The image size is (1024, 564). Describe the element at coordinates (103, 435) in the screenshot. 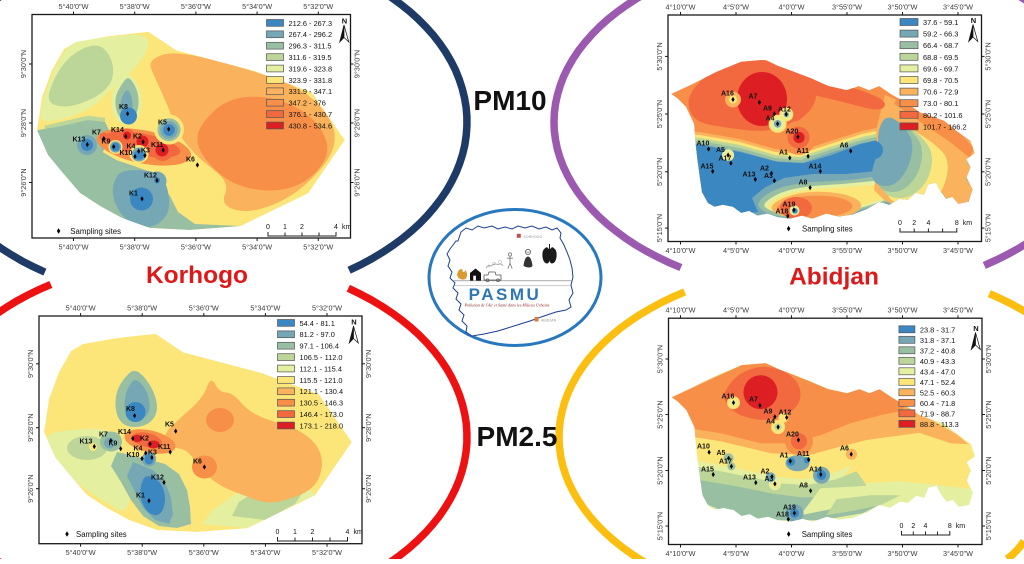

I see `svg-text: K7` at that location.